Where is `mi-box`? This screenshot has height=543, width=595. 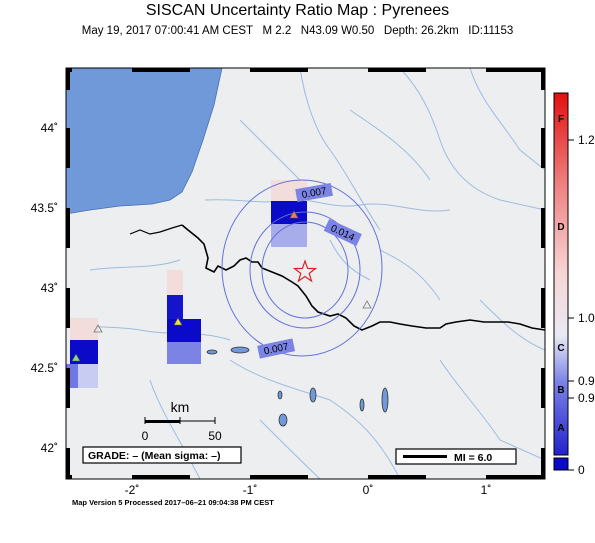
mi-box is located at coordinates (456, 456).